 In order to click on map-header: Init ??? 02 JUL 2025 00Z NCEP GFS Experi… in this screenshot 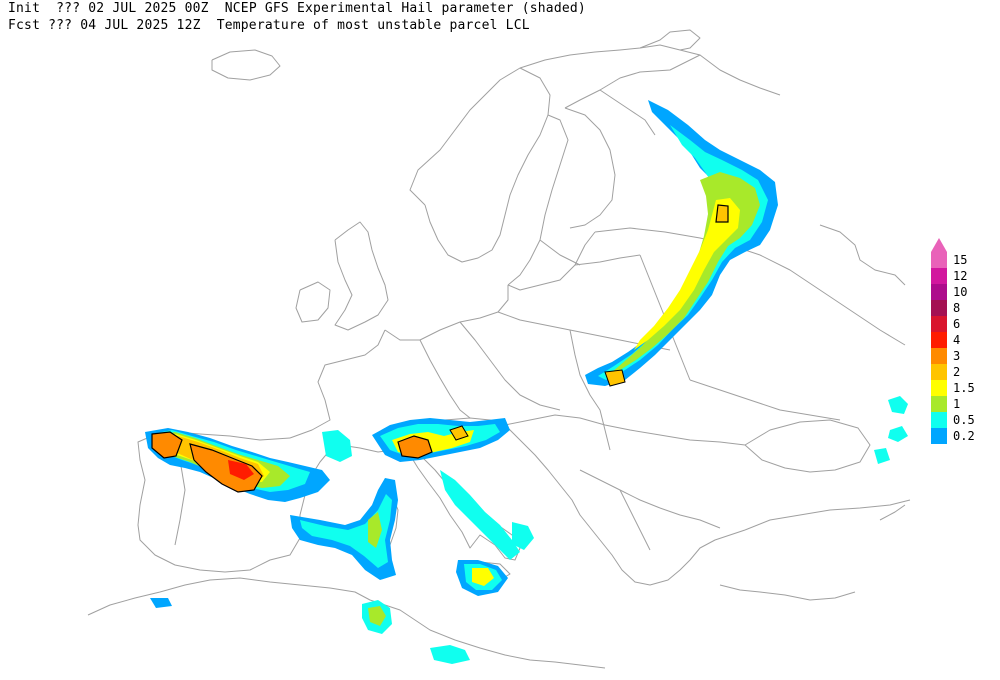, I will do `click(358, 17)`.